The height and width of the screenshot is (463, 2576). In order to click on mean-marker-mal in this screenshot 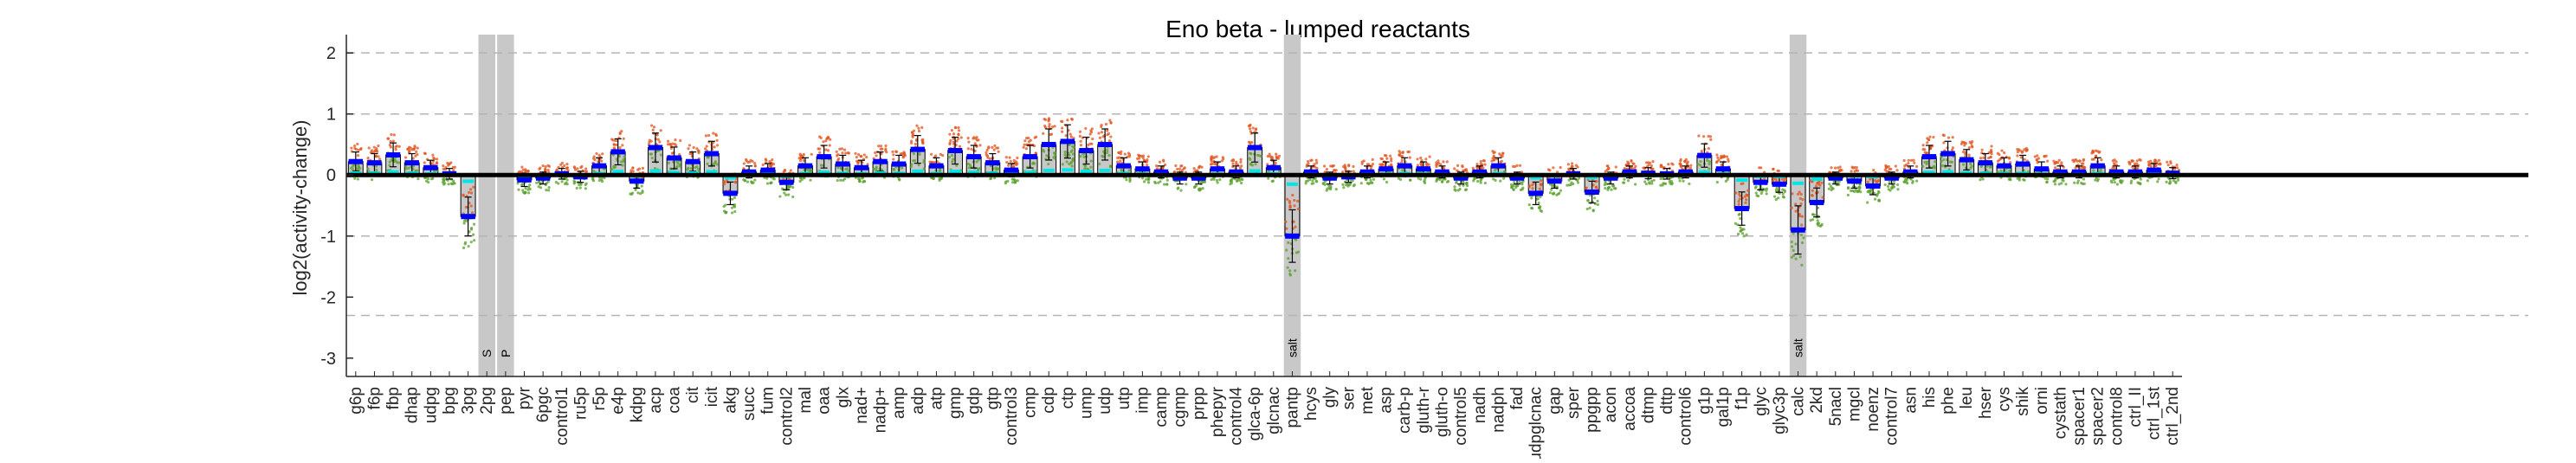, I will do `click(805, 166)`.